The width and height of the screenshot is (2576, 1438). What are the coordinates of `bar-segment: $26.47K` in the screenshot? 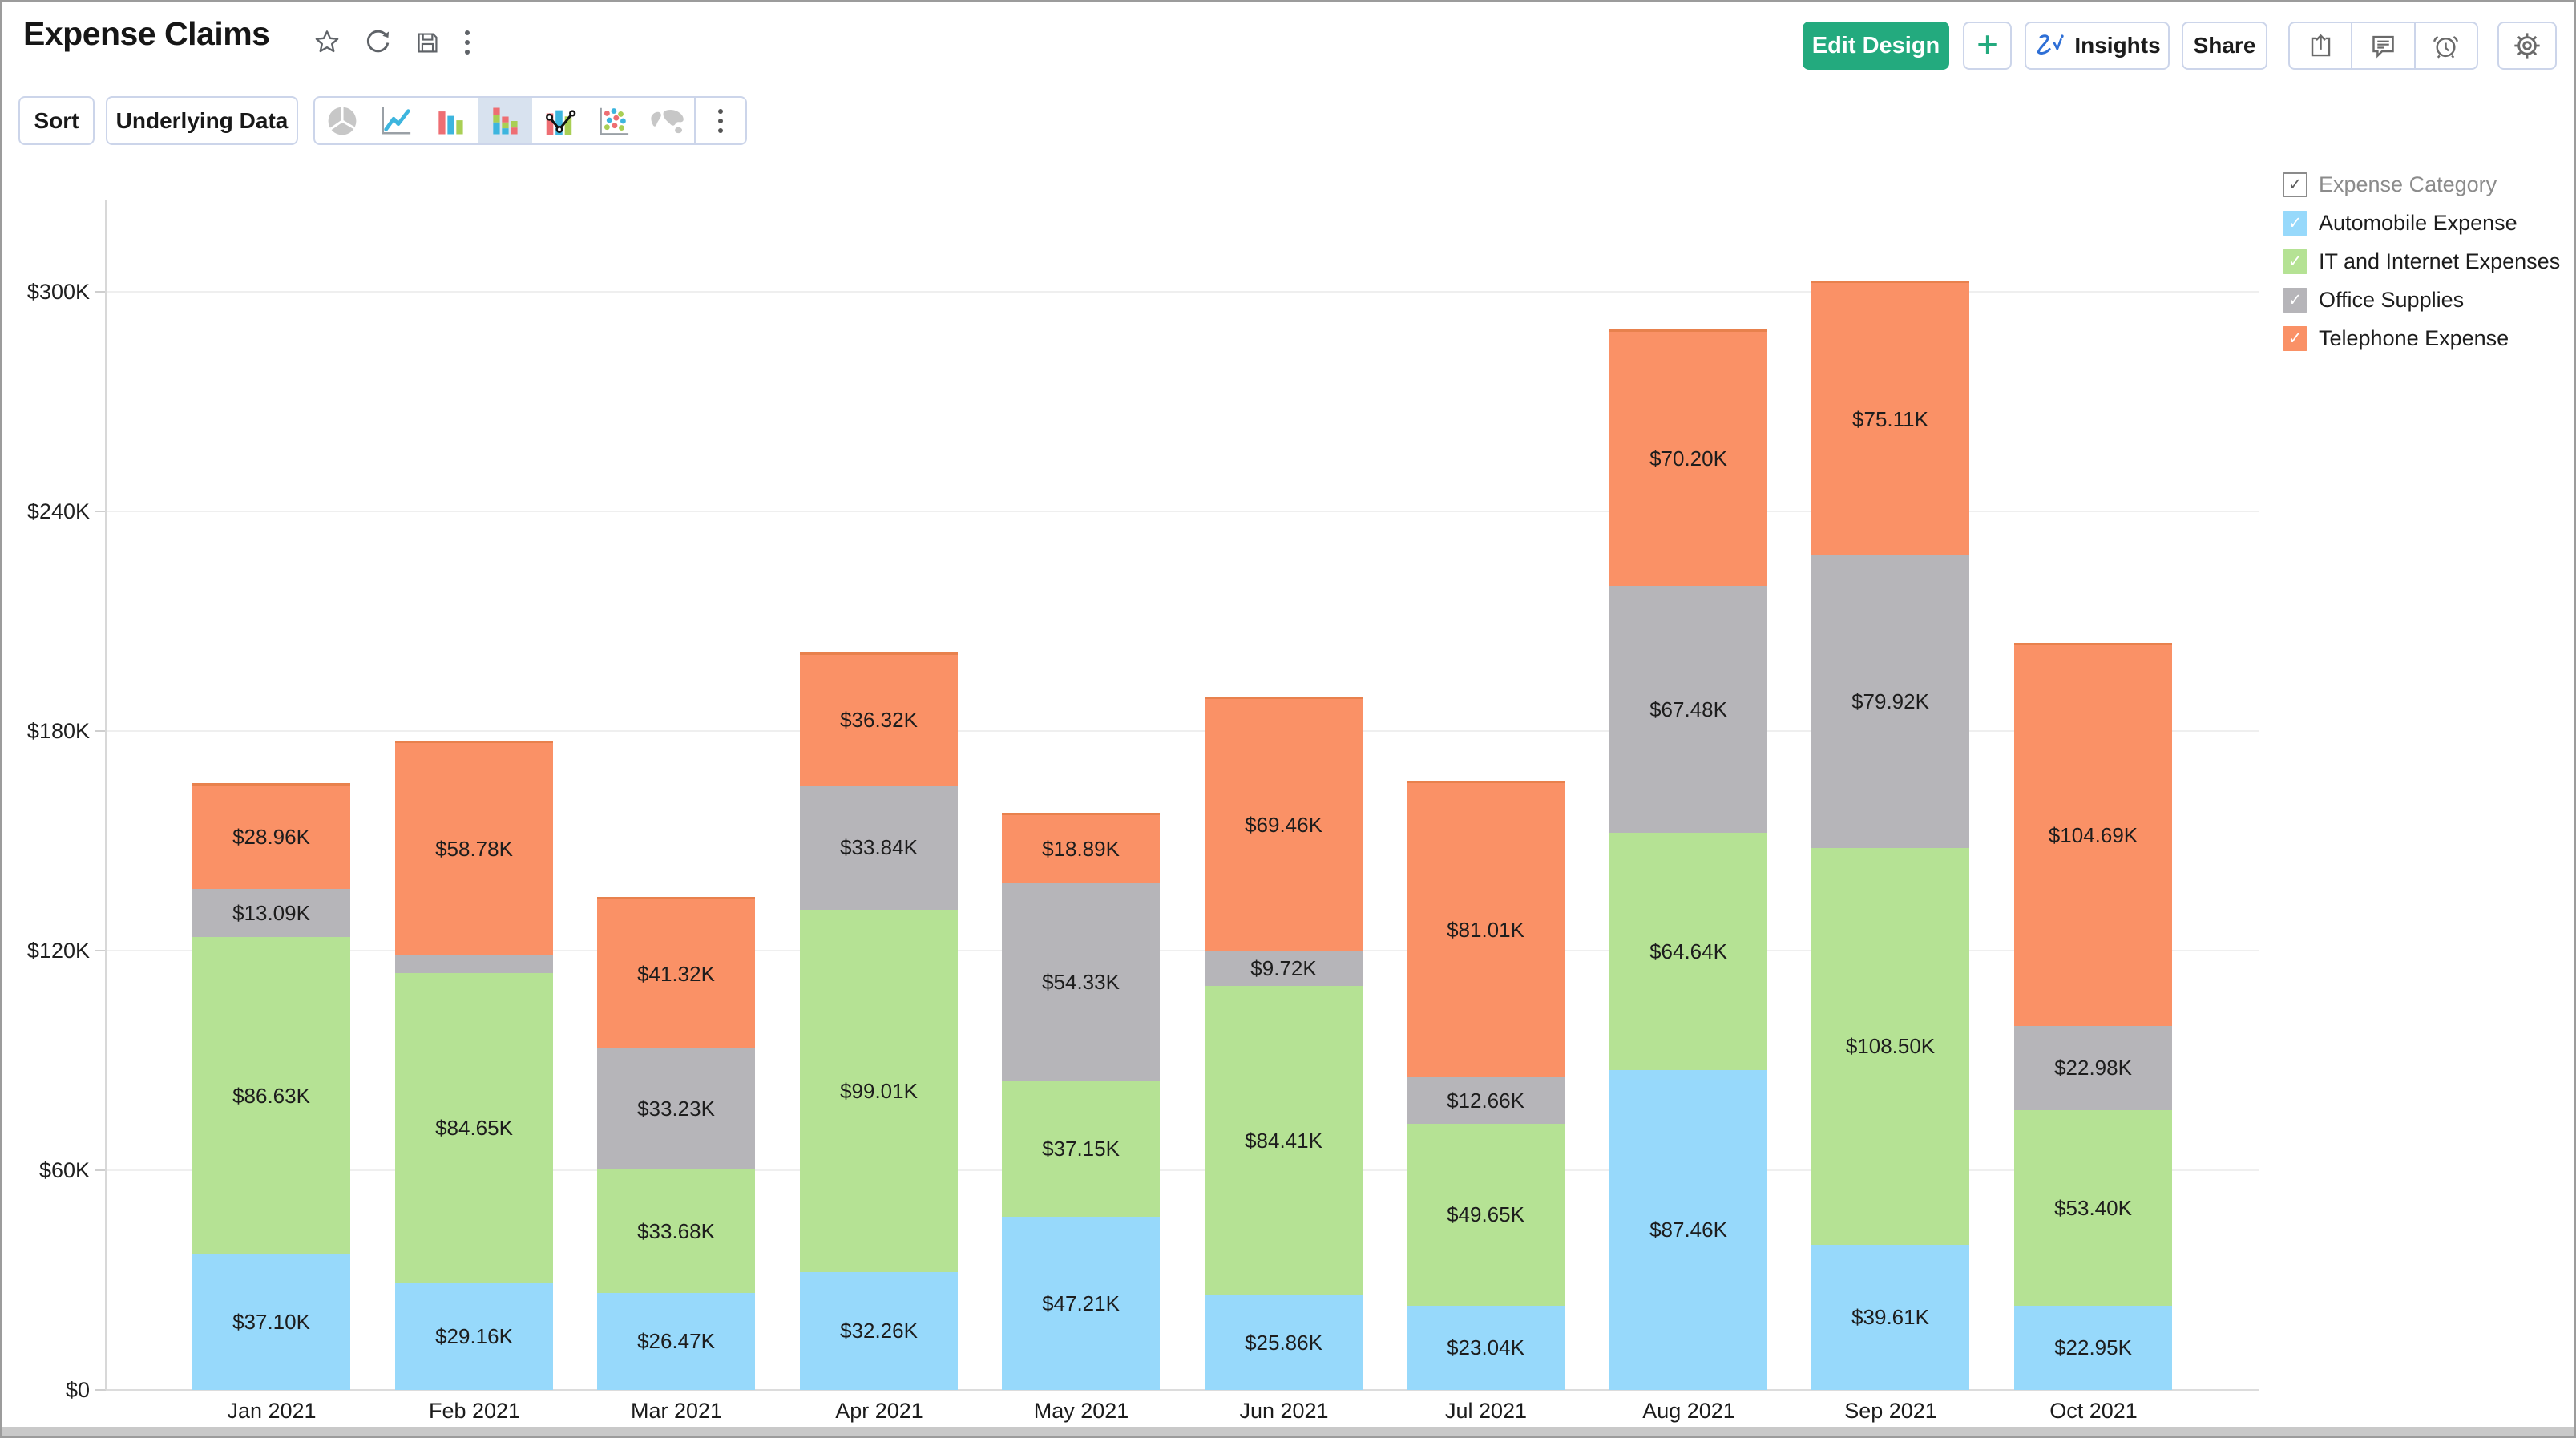 It's located at (676, 1341).